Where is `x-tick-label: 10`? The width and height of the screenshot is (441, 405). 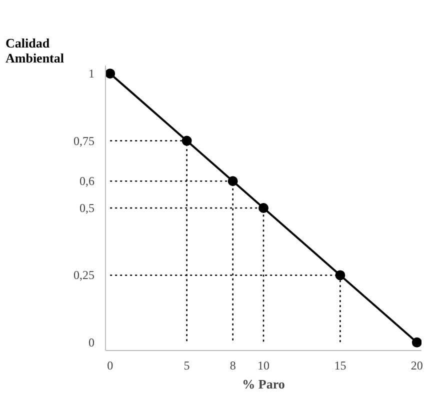 x-tick-label: 10 is located at coordinates (264, 365).